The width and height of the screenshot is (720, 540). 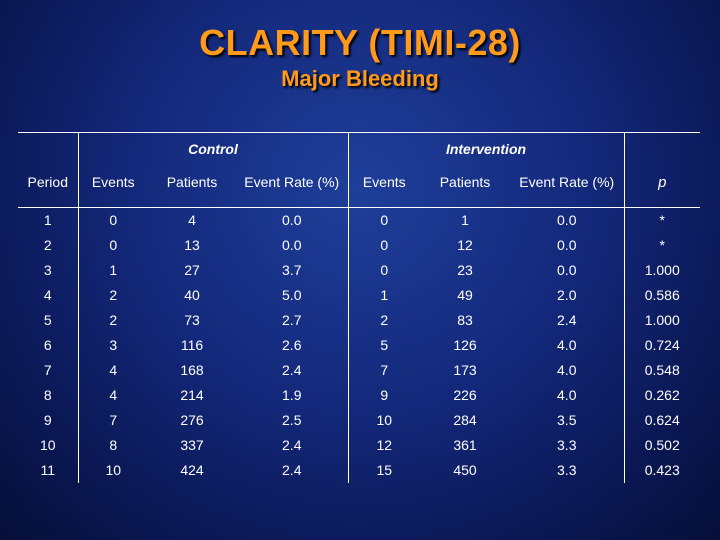 I want to click on group-header-row: Control Intervention, so click(x=359, y=144).